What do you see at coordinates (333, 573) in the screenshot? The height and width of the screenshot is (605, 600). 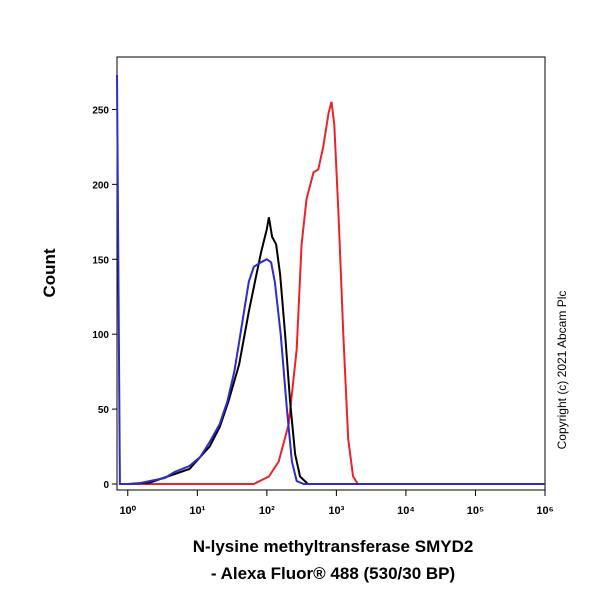 I see `x-axis-label: - Alexa Fluor® 488 (530/30 BP)` at bounding box center [333, 573].